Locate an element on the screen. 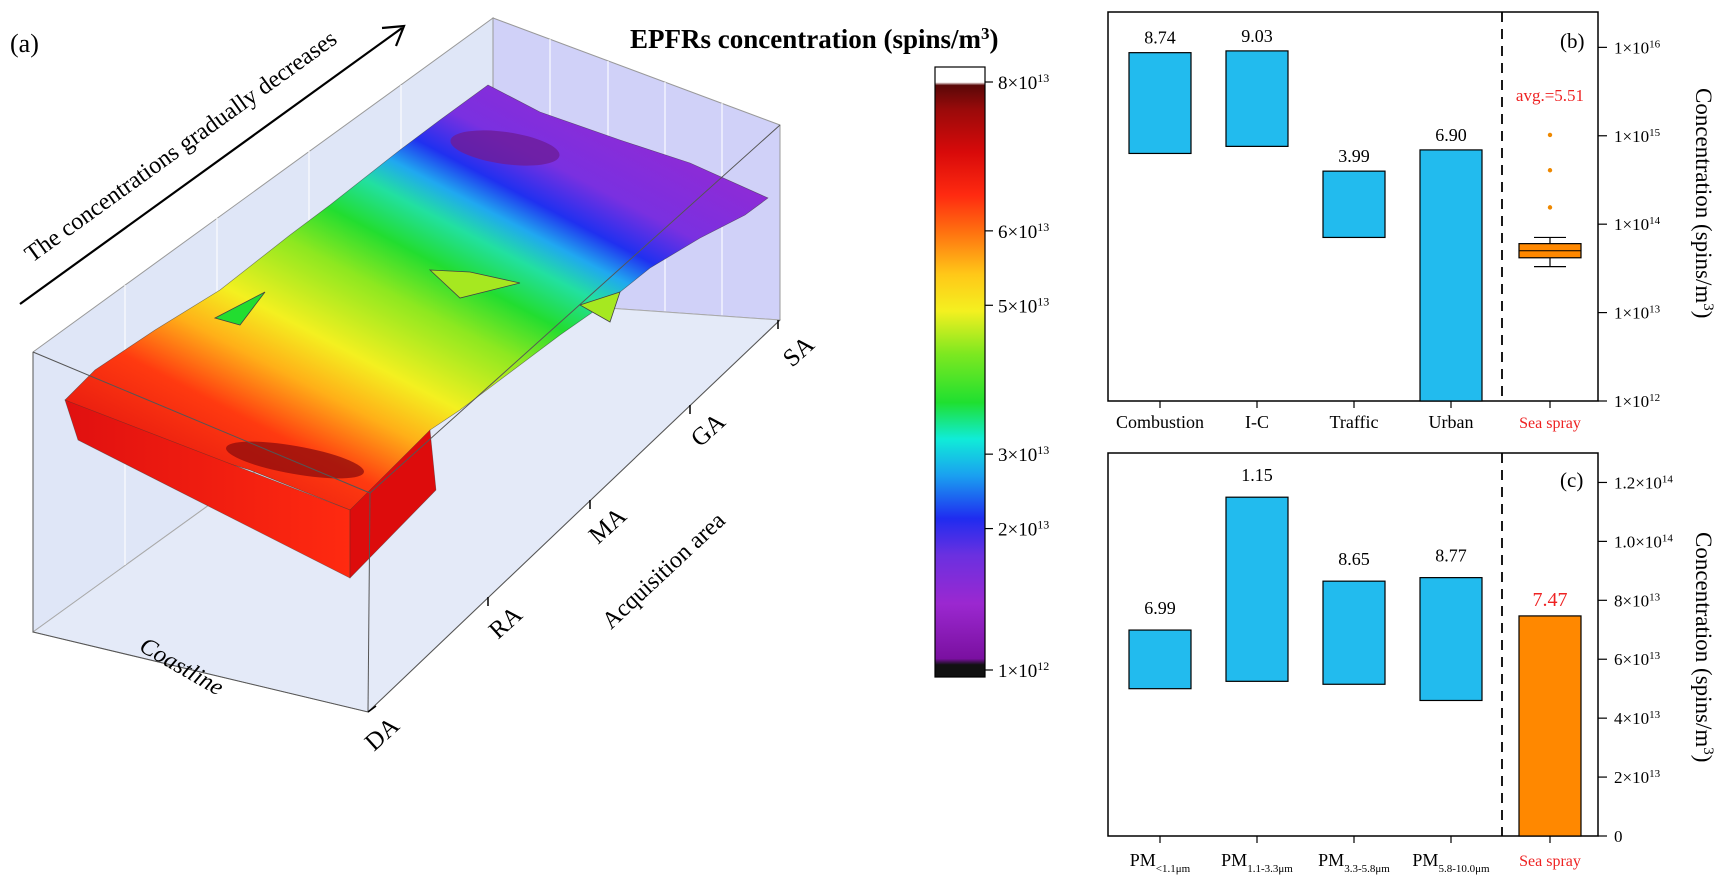 Image resolution: width=1733 pixels, height=887 pixels. panel-b-category-label: Sea spray is located at coordinates (1550, 423).